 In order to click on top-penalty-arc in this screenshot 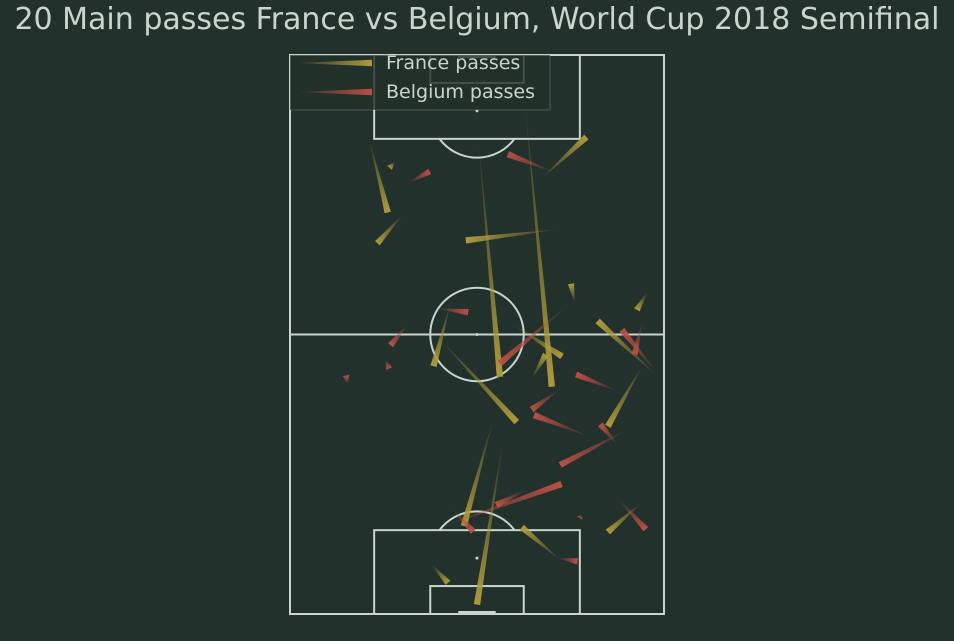, I will do `click(477, 148)`.